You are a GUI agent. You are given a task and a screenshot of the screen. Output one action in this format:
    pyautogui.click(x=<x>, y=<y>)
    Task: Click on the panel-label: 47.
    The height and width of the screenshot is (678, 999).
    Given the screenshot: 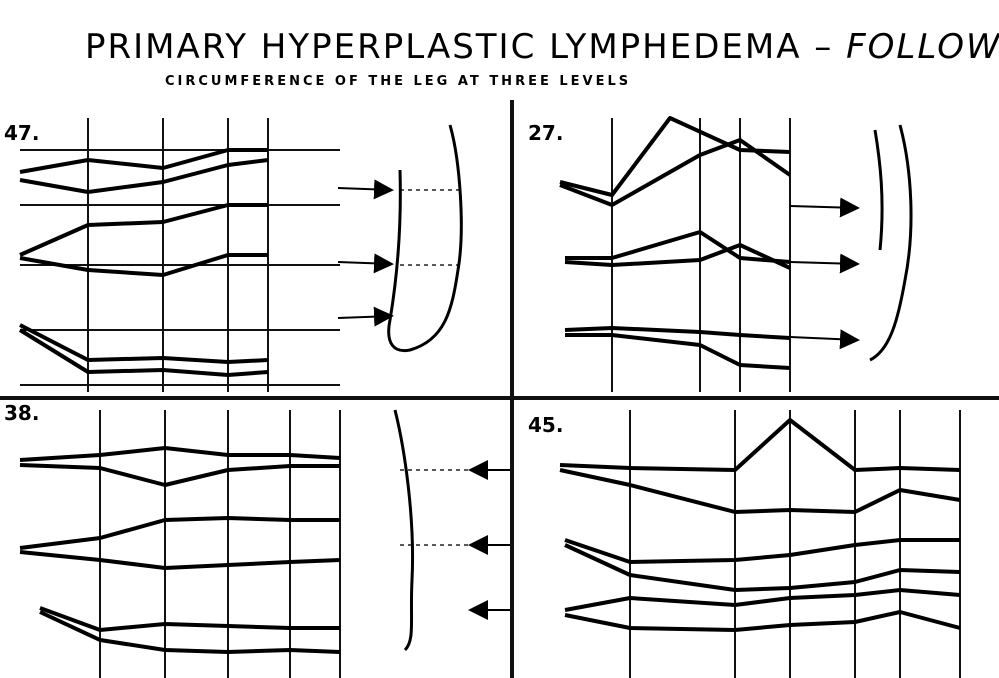 What is the action you would take?
    pyautogui.click(x=21, y=133)
    